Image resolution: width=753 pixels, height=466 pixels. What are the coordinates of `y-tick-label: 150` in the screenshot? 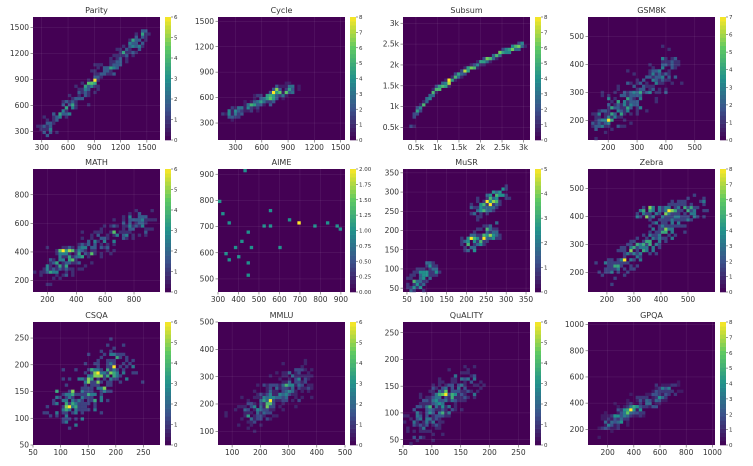 It's located at (392, 386).